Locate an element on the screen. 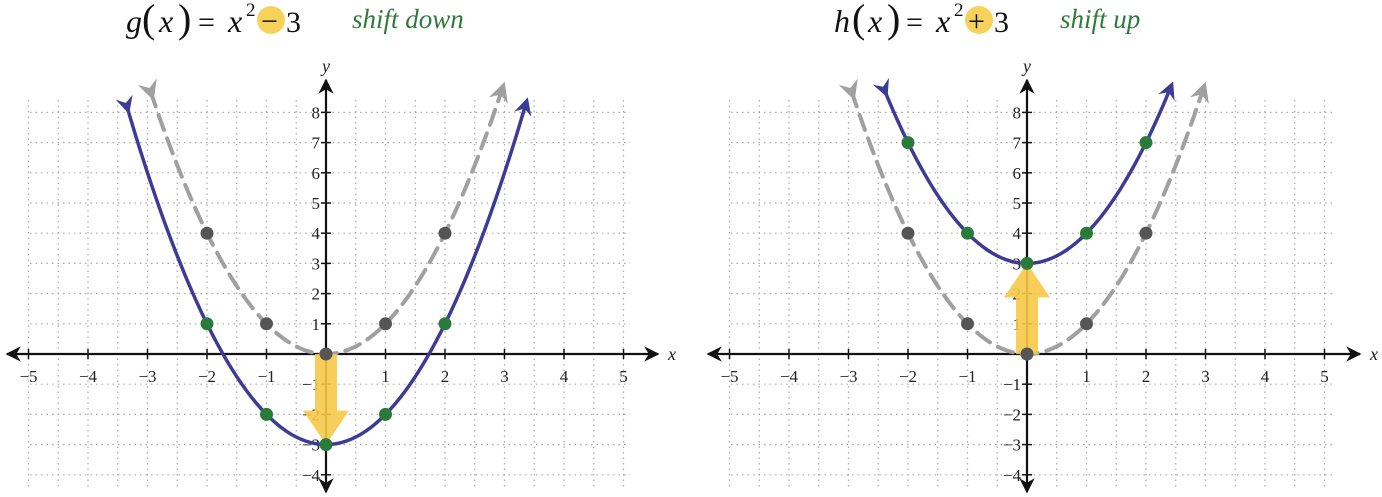  title-operator: − is located at coordinates (269, 21).